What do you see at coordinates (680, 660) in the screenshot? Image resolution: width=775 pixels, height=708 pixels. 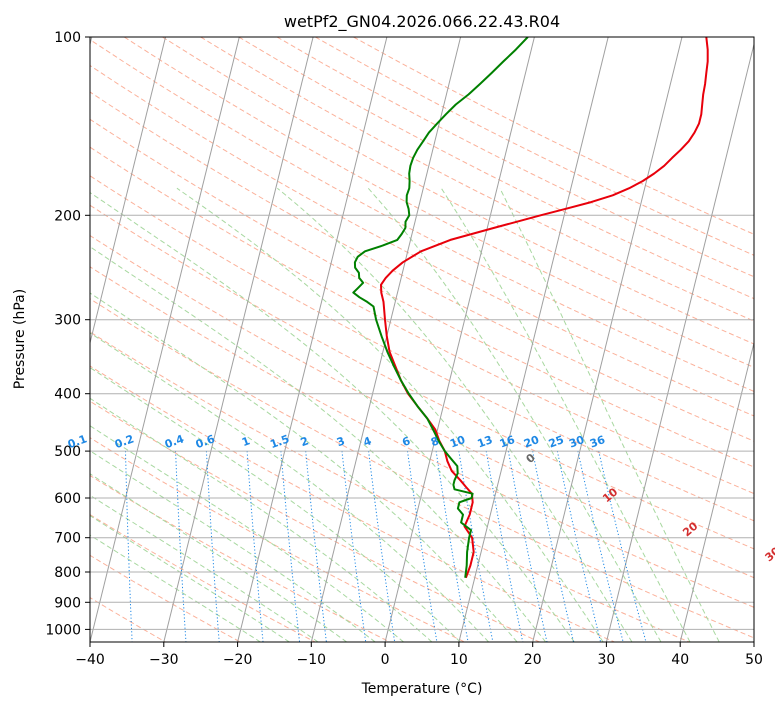 I see `x-tick-label: 40` at bounding box center [680, 660].